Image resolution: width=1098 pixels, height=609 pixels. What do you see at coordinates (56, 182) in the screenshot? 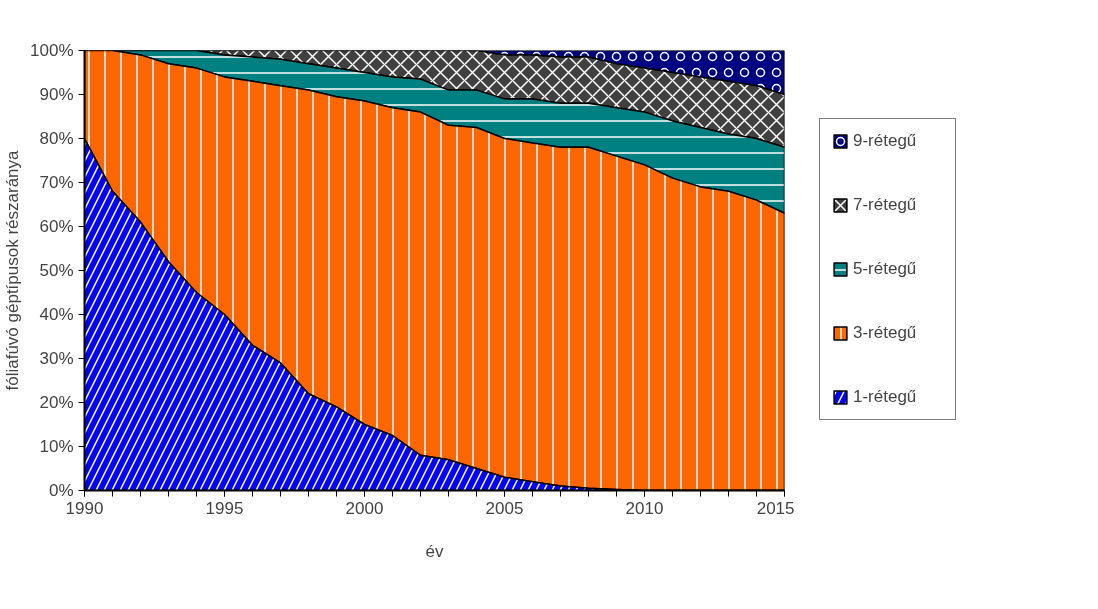
I see `y-tick-label: 70%` at bounding box center [56, 182].